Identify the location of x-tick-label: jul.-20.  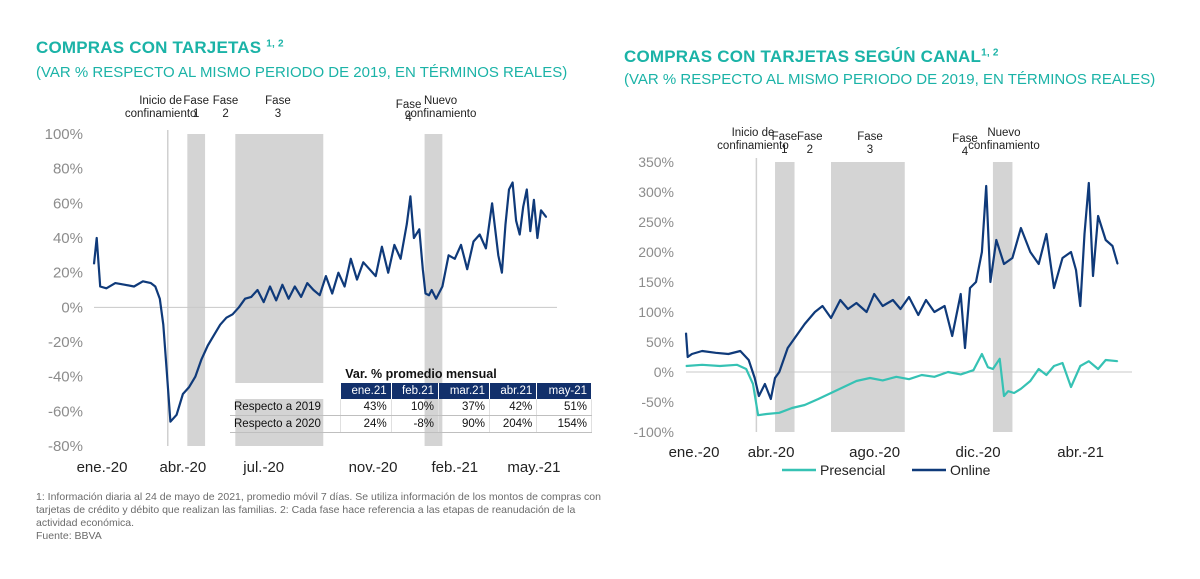
(263, 467).